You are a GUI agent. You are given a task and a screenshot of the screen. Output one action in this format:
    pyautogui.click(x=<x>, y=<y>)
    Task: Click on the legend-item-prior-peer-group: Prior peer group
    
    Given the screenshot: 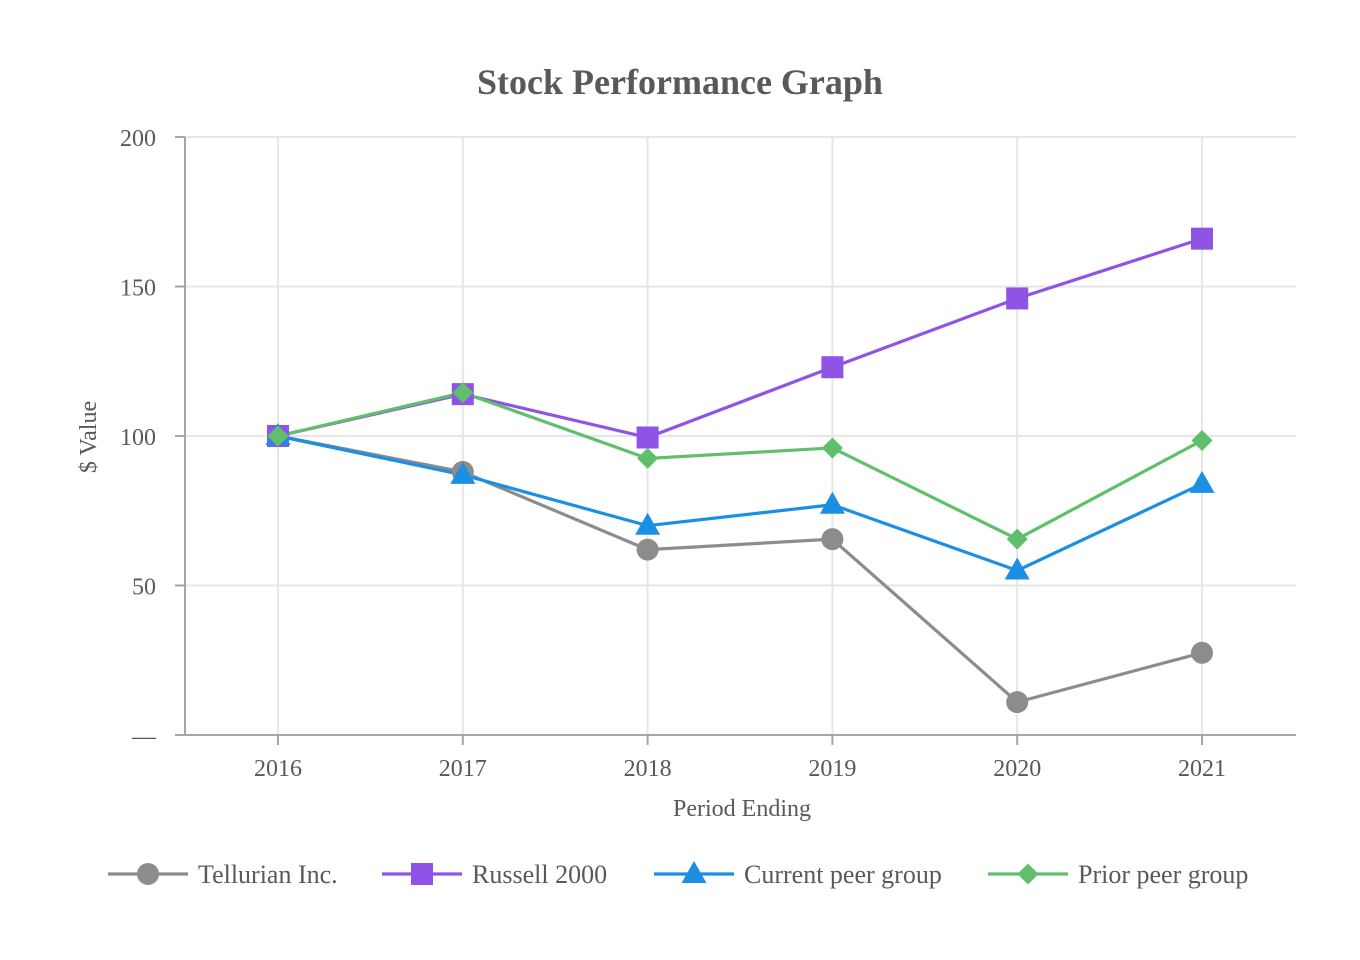 What is the action you would take?
    pyautogui.click(x=1118, y=874)
    